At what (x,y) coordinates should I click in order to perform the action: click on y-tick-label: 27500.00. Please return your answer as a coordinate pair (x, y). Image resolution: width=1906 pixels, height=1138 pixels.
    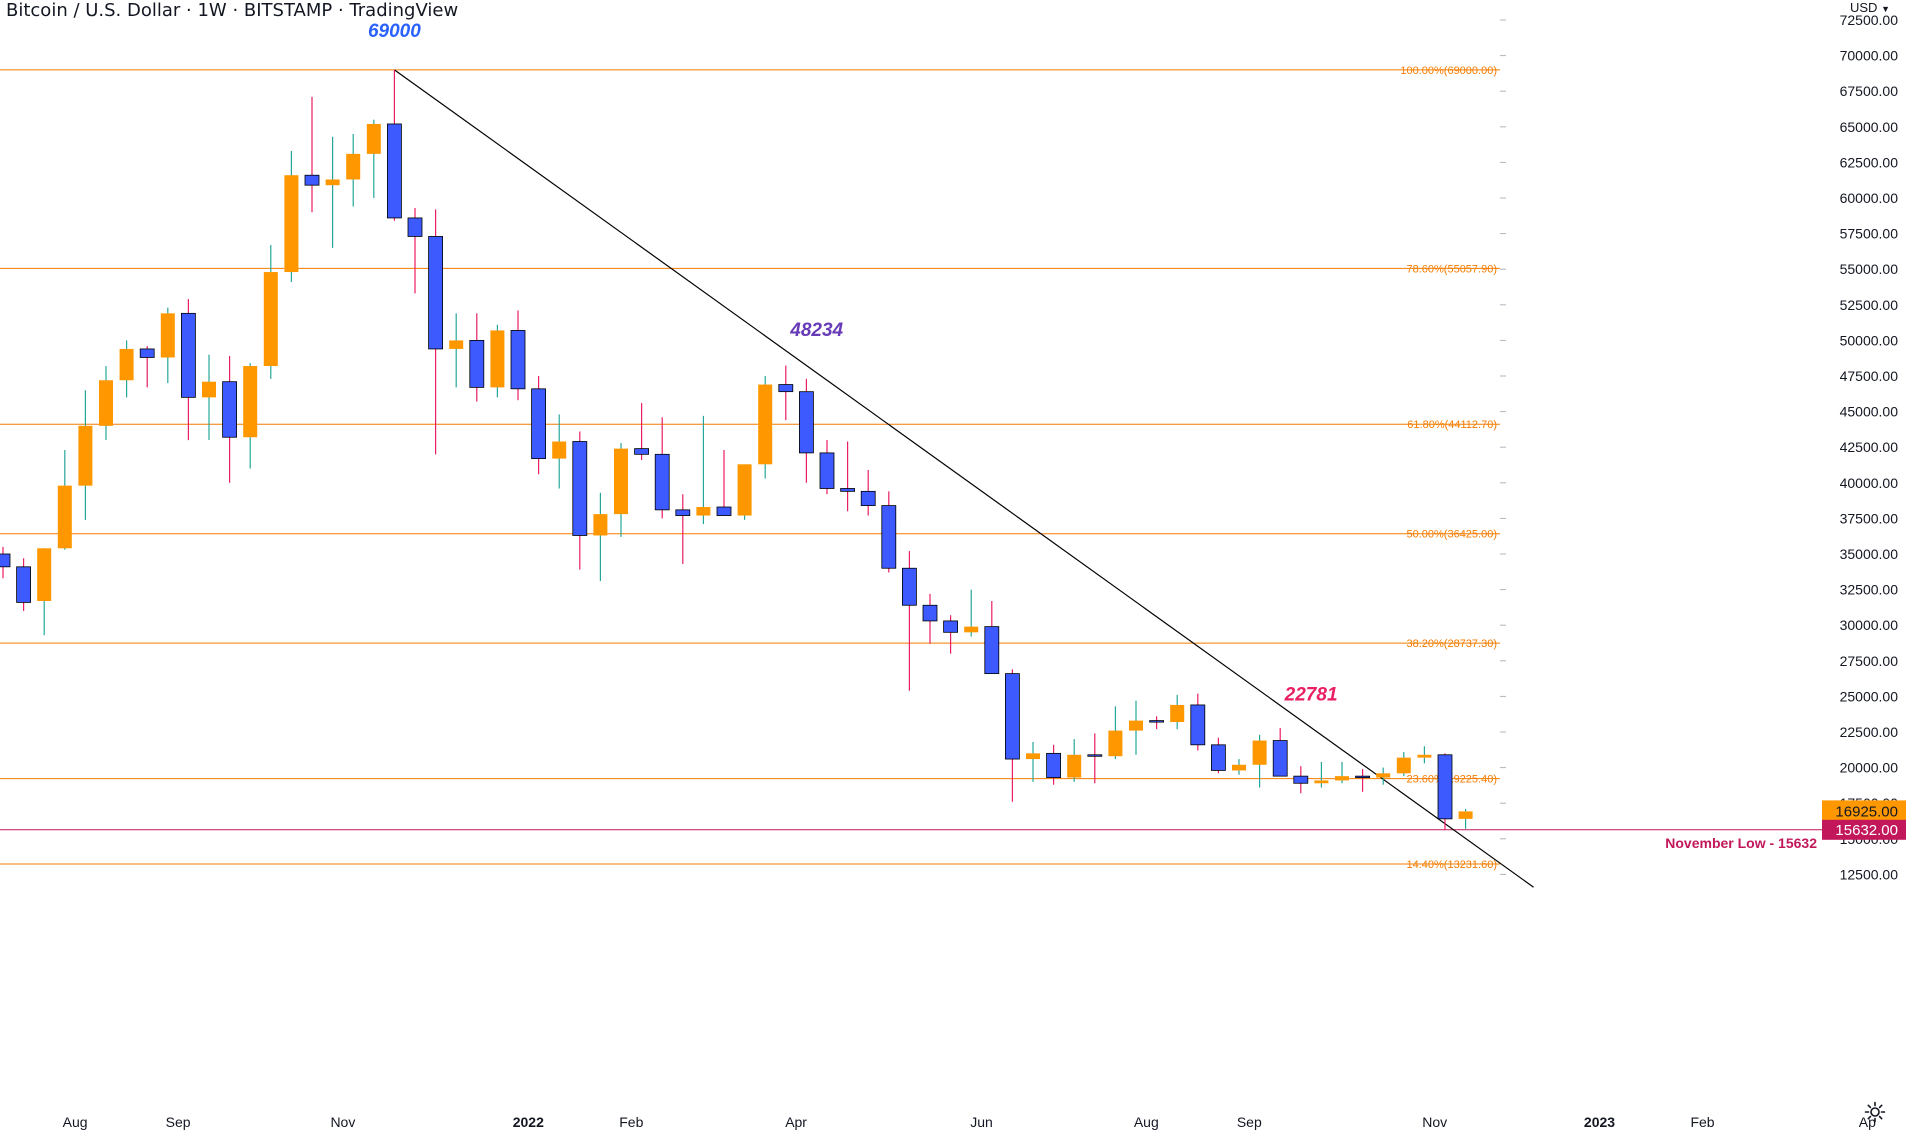
    Looking at the image, I should click on (1869, 661).